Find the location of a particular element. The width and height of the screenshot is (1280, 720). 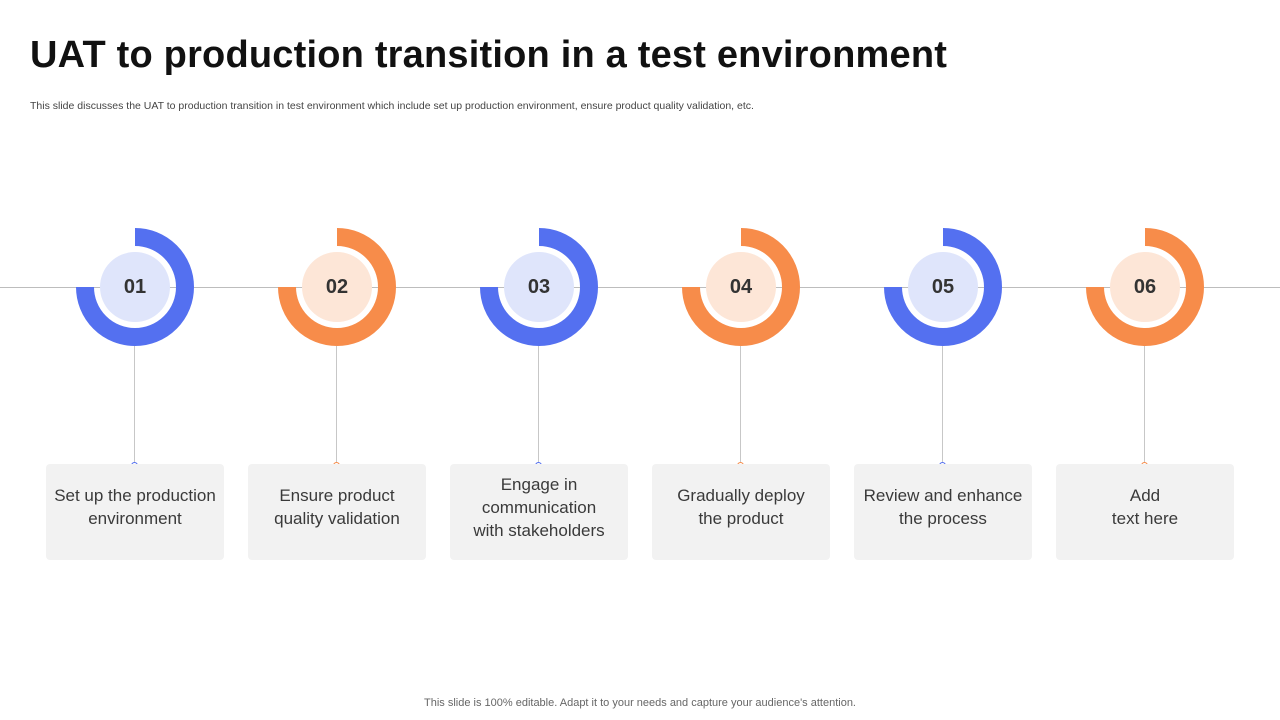

step-5: 05 Review and enhance the process is located at coordinates (943, 394).